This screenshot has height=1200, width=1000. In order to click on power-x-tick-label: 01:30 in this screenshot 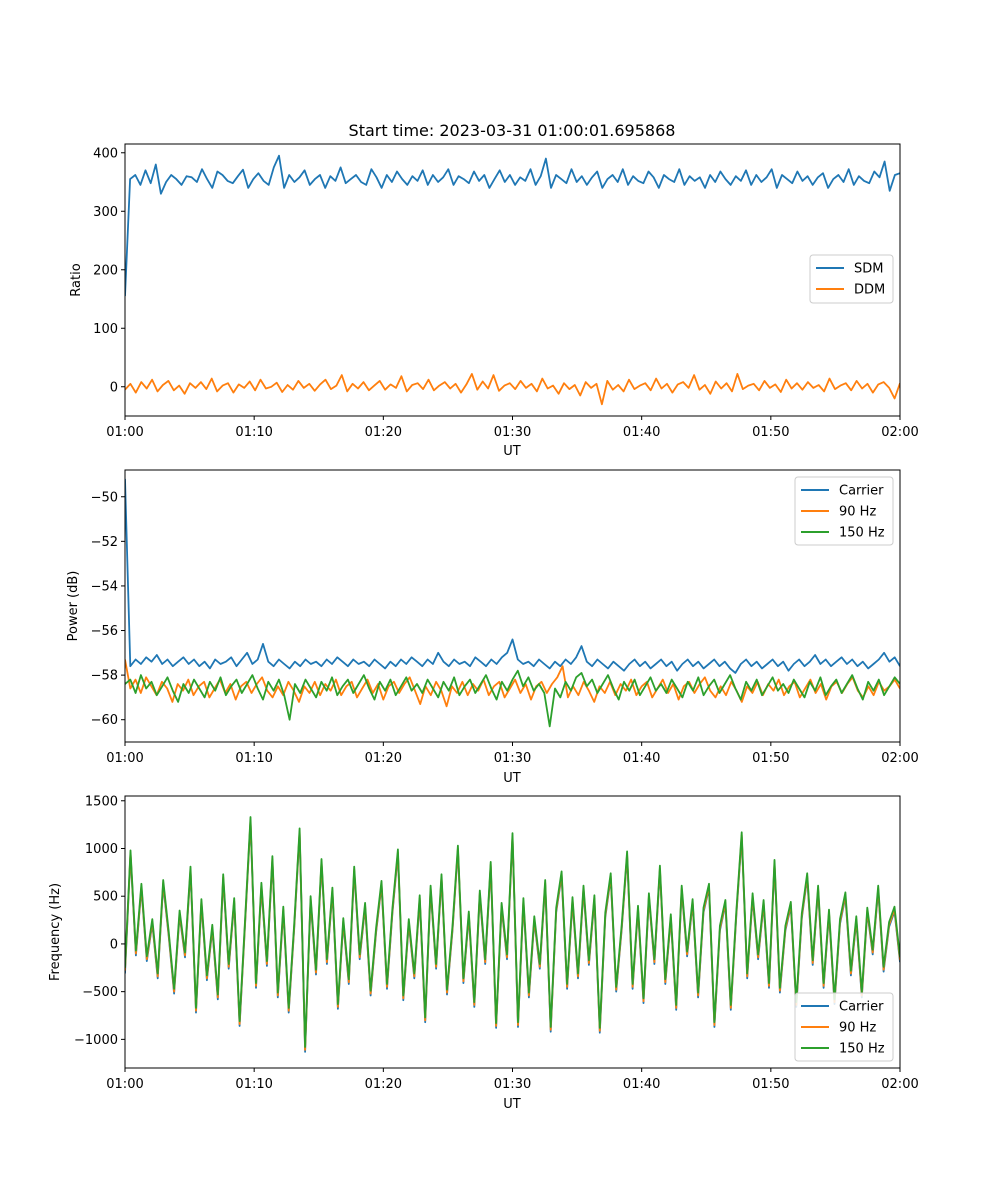, I will do `click(512, 758)`.